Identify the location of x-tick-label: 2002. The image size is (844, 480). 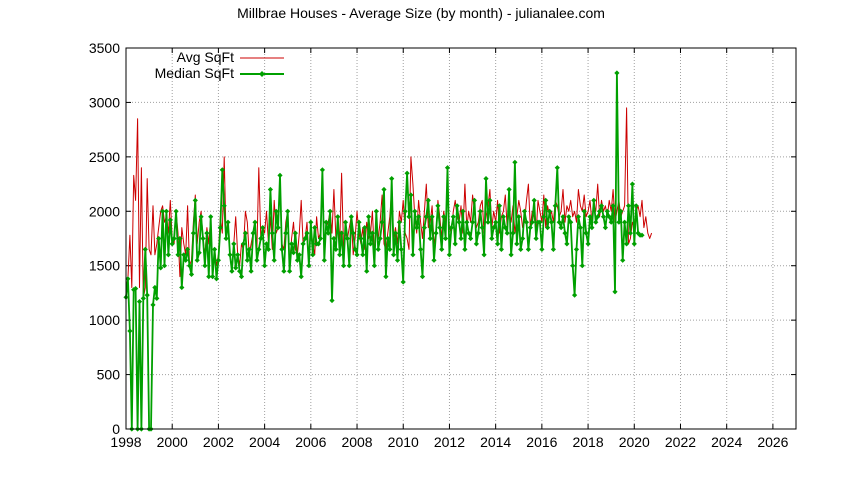
(218, 442).